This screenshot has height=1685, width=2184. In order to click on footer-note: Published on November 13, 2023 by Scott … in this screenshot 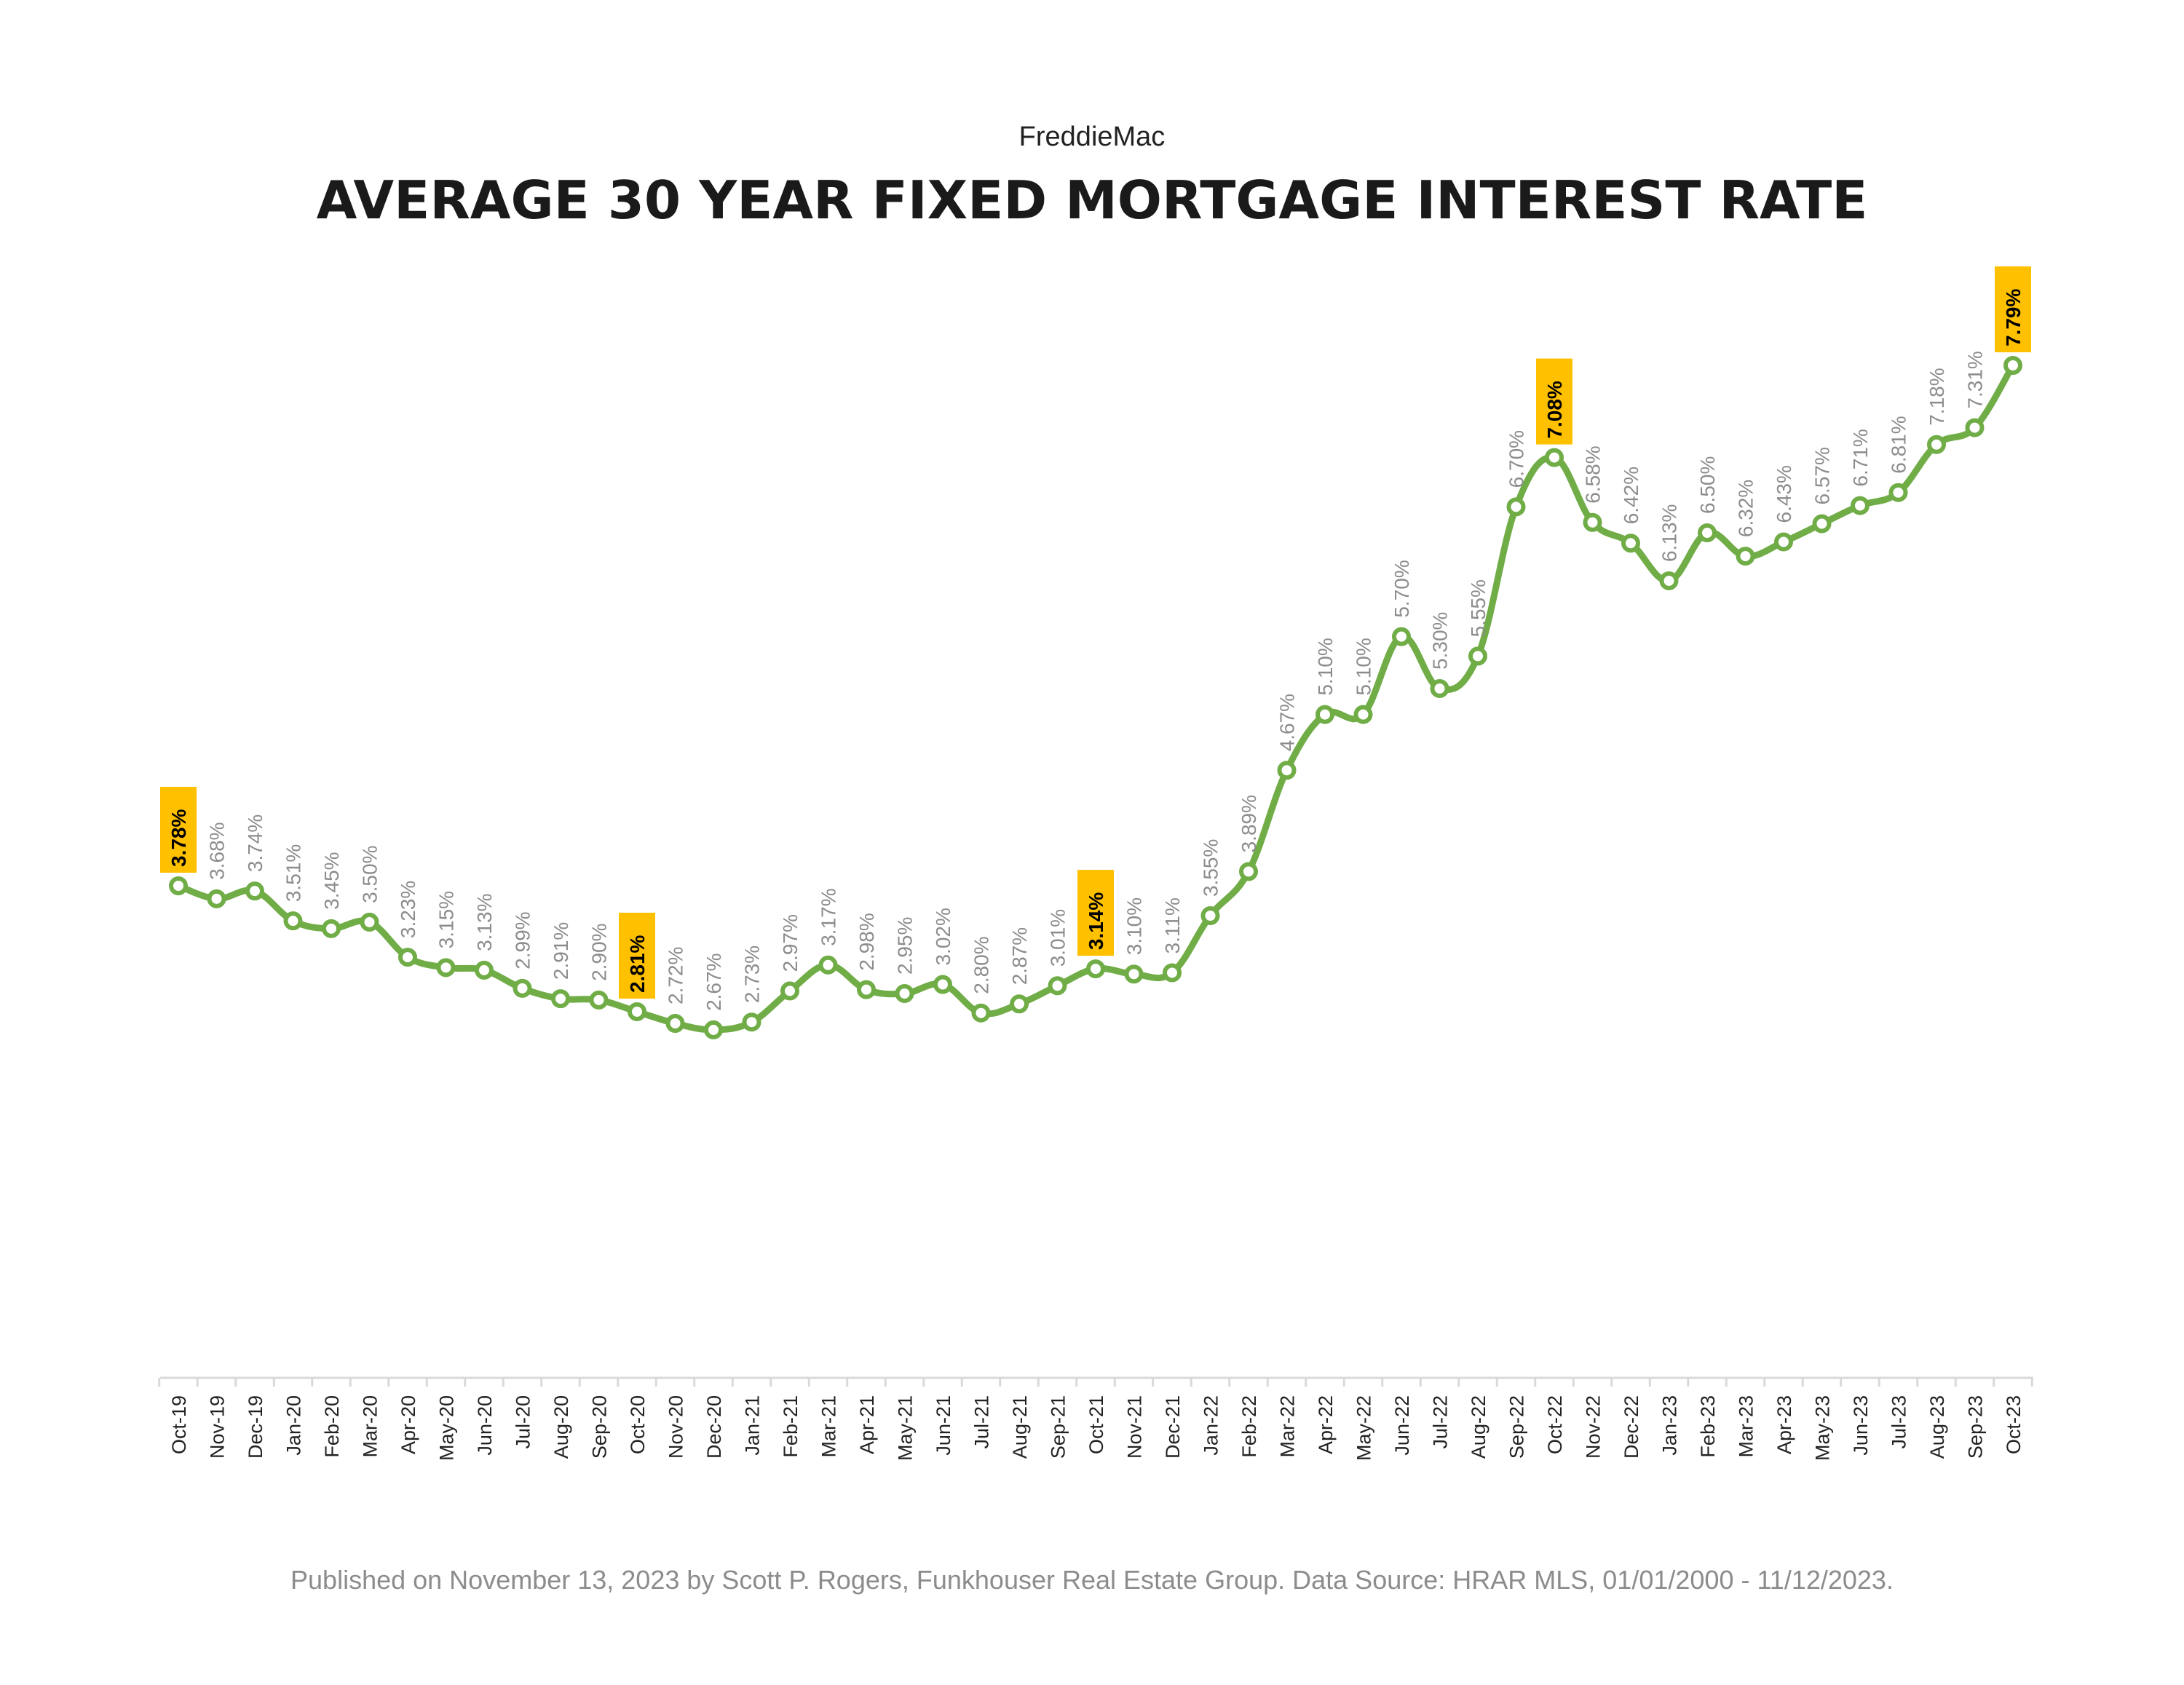, I will do `click(1092, 1580)`.